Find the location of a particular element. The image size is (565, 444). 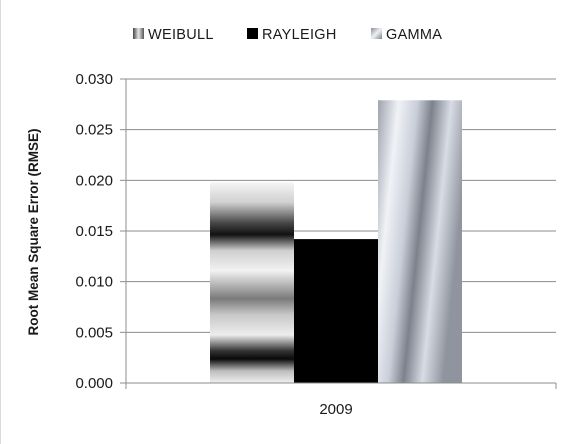

y-tick-label: 0.005 is located at coordinates (94, 332).